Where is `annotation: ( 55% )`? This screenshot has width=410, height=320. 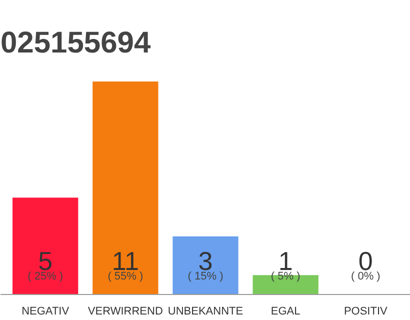
annotation: ( 55% ) is located at coordinates (126, 276).